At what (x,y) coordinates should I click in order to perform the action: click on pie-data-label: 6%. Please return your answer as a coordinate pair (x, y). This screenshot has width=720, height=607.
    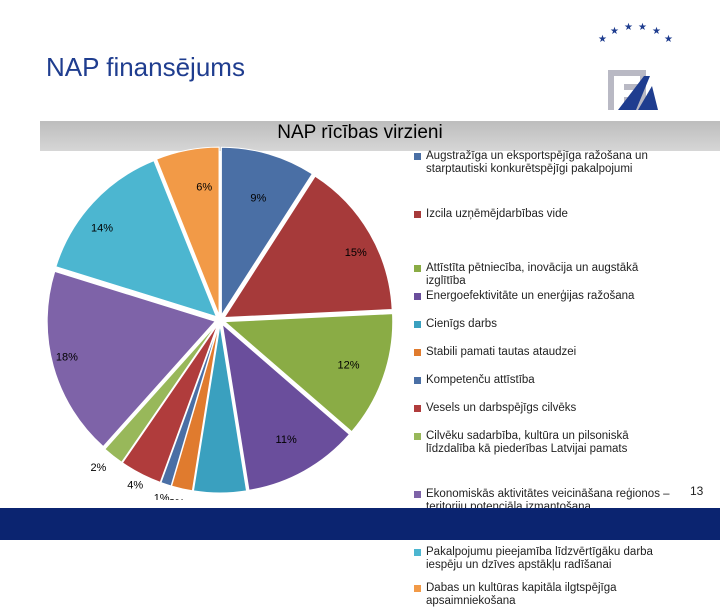
    Looking at the image, I should click on (204, 187).